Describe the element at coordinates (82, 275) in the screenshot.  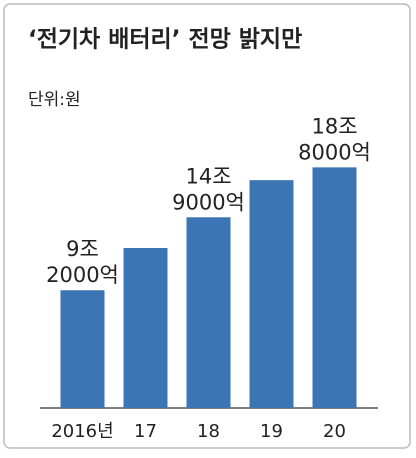
I see `value-label: 2000억` at that location.